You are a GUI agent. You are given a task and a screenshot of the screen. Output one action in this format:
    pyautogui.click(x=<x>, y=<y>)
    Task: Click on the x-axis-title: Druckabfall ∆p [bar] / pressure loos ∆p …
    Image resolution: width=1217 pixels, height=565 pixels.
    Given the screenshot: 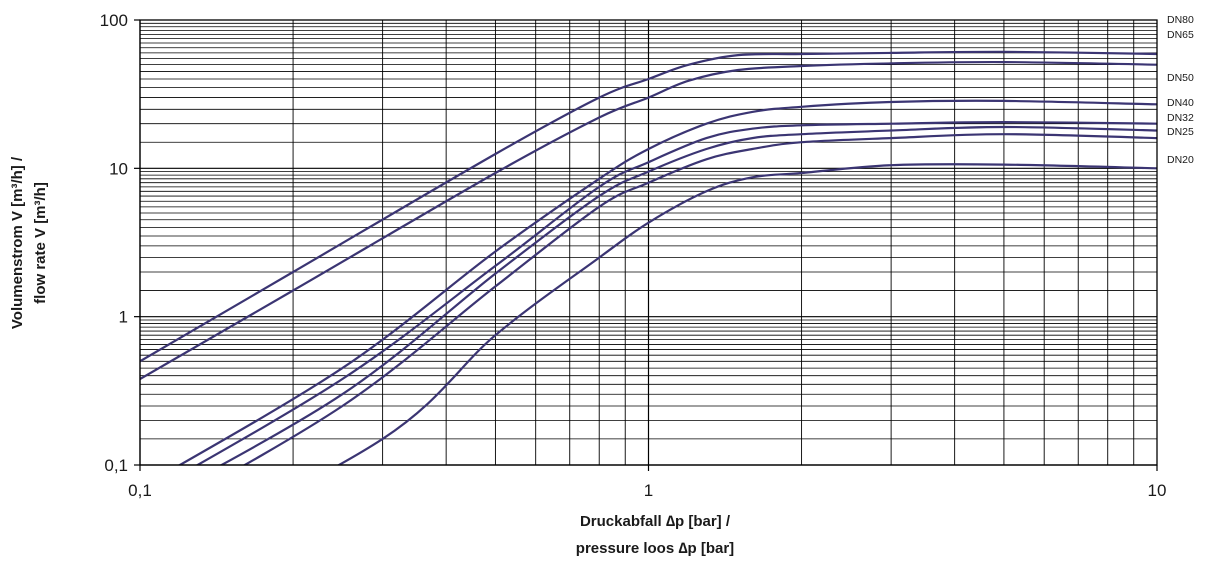 What is the action you would take?
    pyautogui.click(x=655, y=535)
    